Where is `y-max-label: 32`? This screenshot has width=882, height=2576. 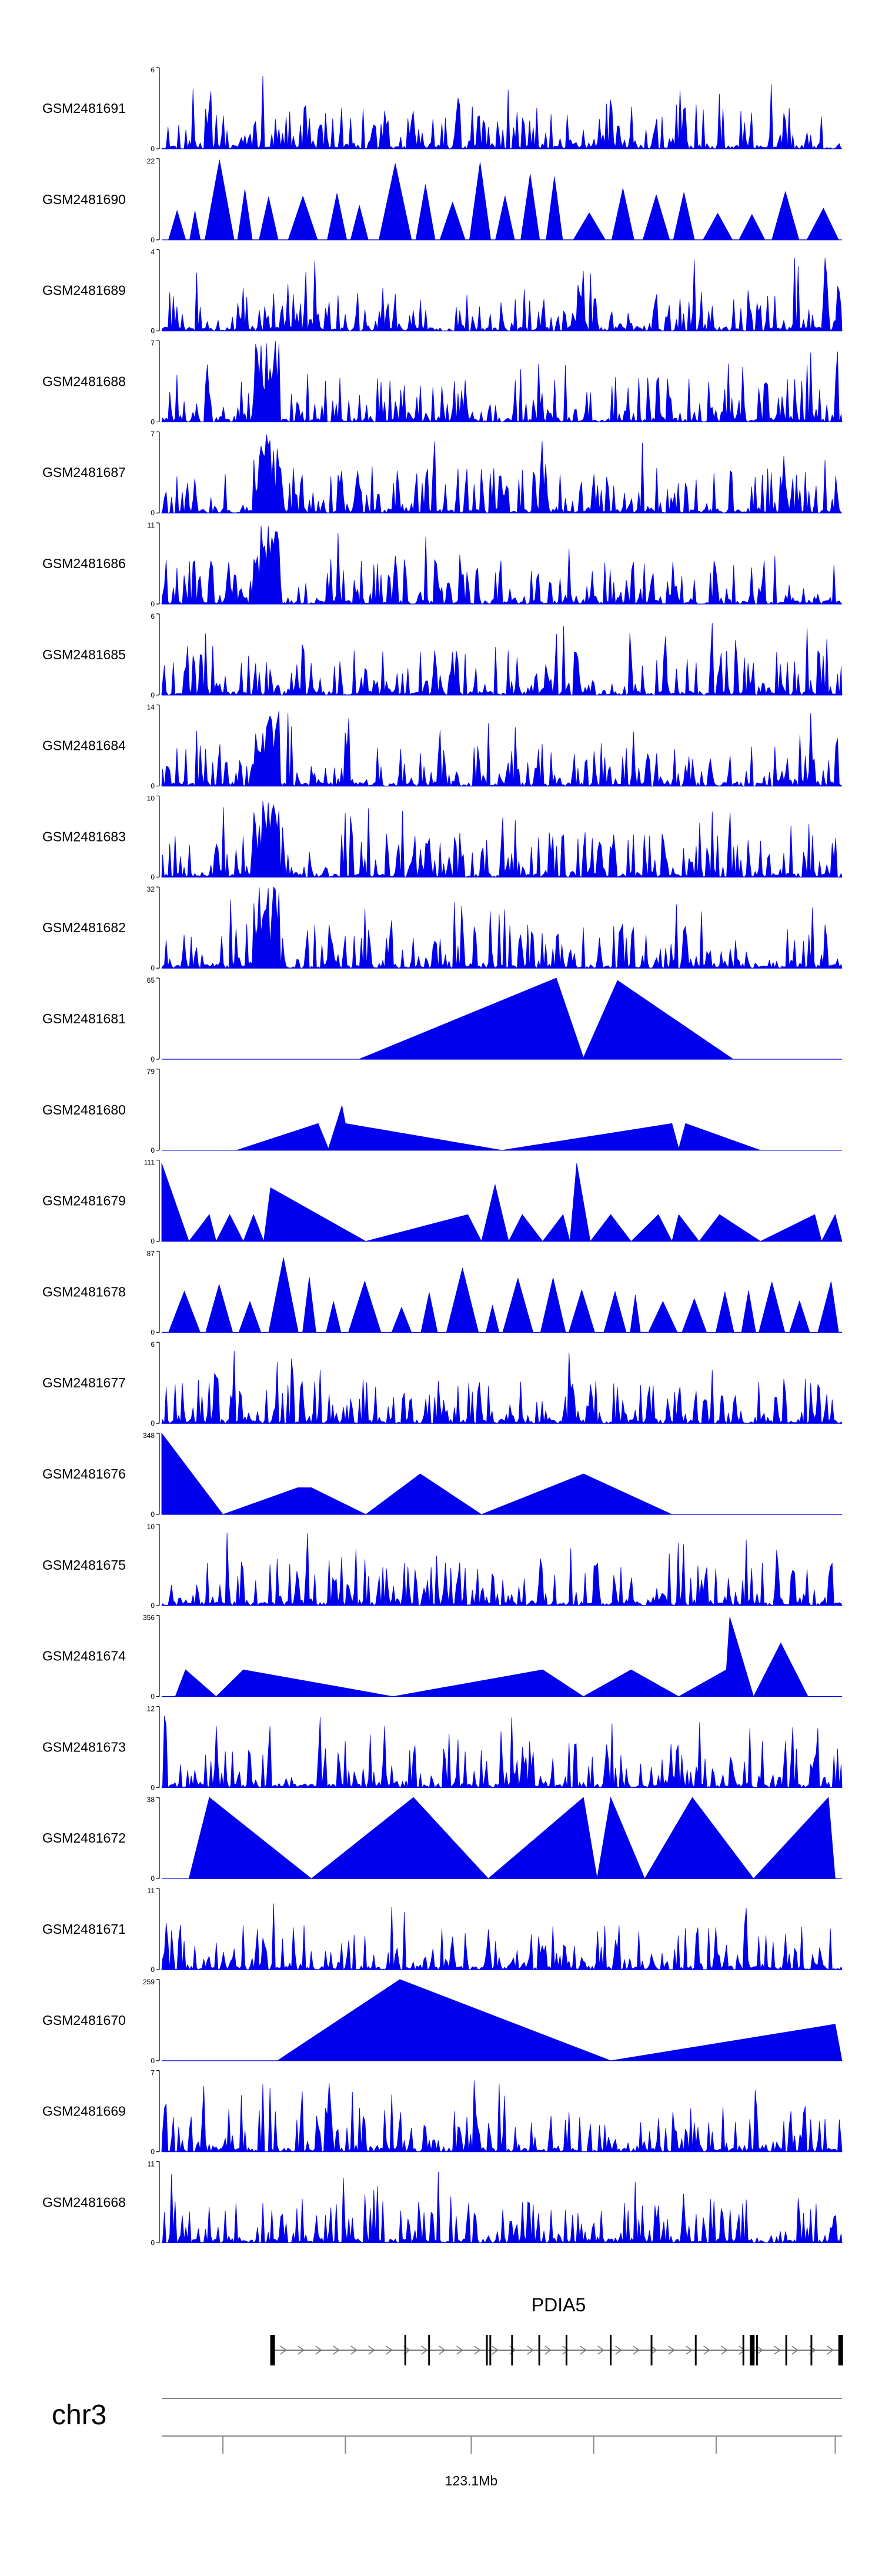
y-max-label: 32 is located at coordinates (151, 889).